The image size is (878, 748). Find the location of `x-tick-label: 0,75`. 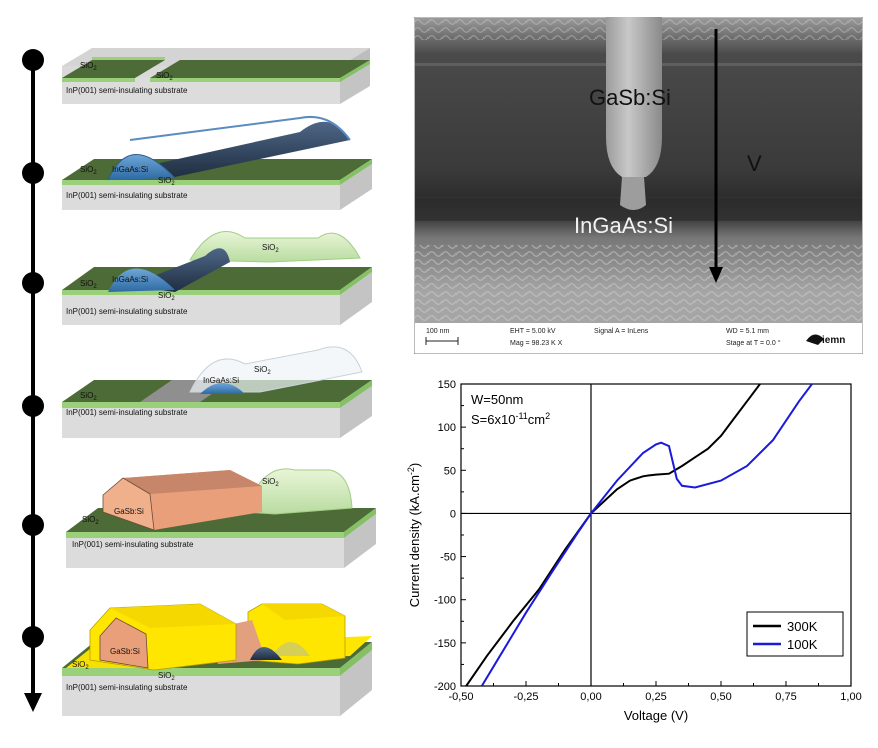

x-tick-label: 0,75 is located at coordinates (785, 697).